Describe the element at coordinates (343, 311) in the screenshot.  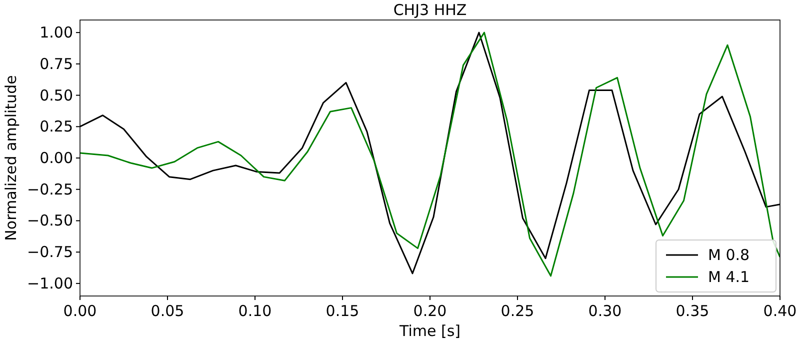
I see `x-tick-label: 0.15` at that location.